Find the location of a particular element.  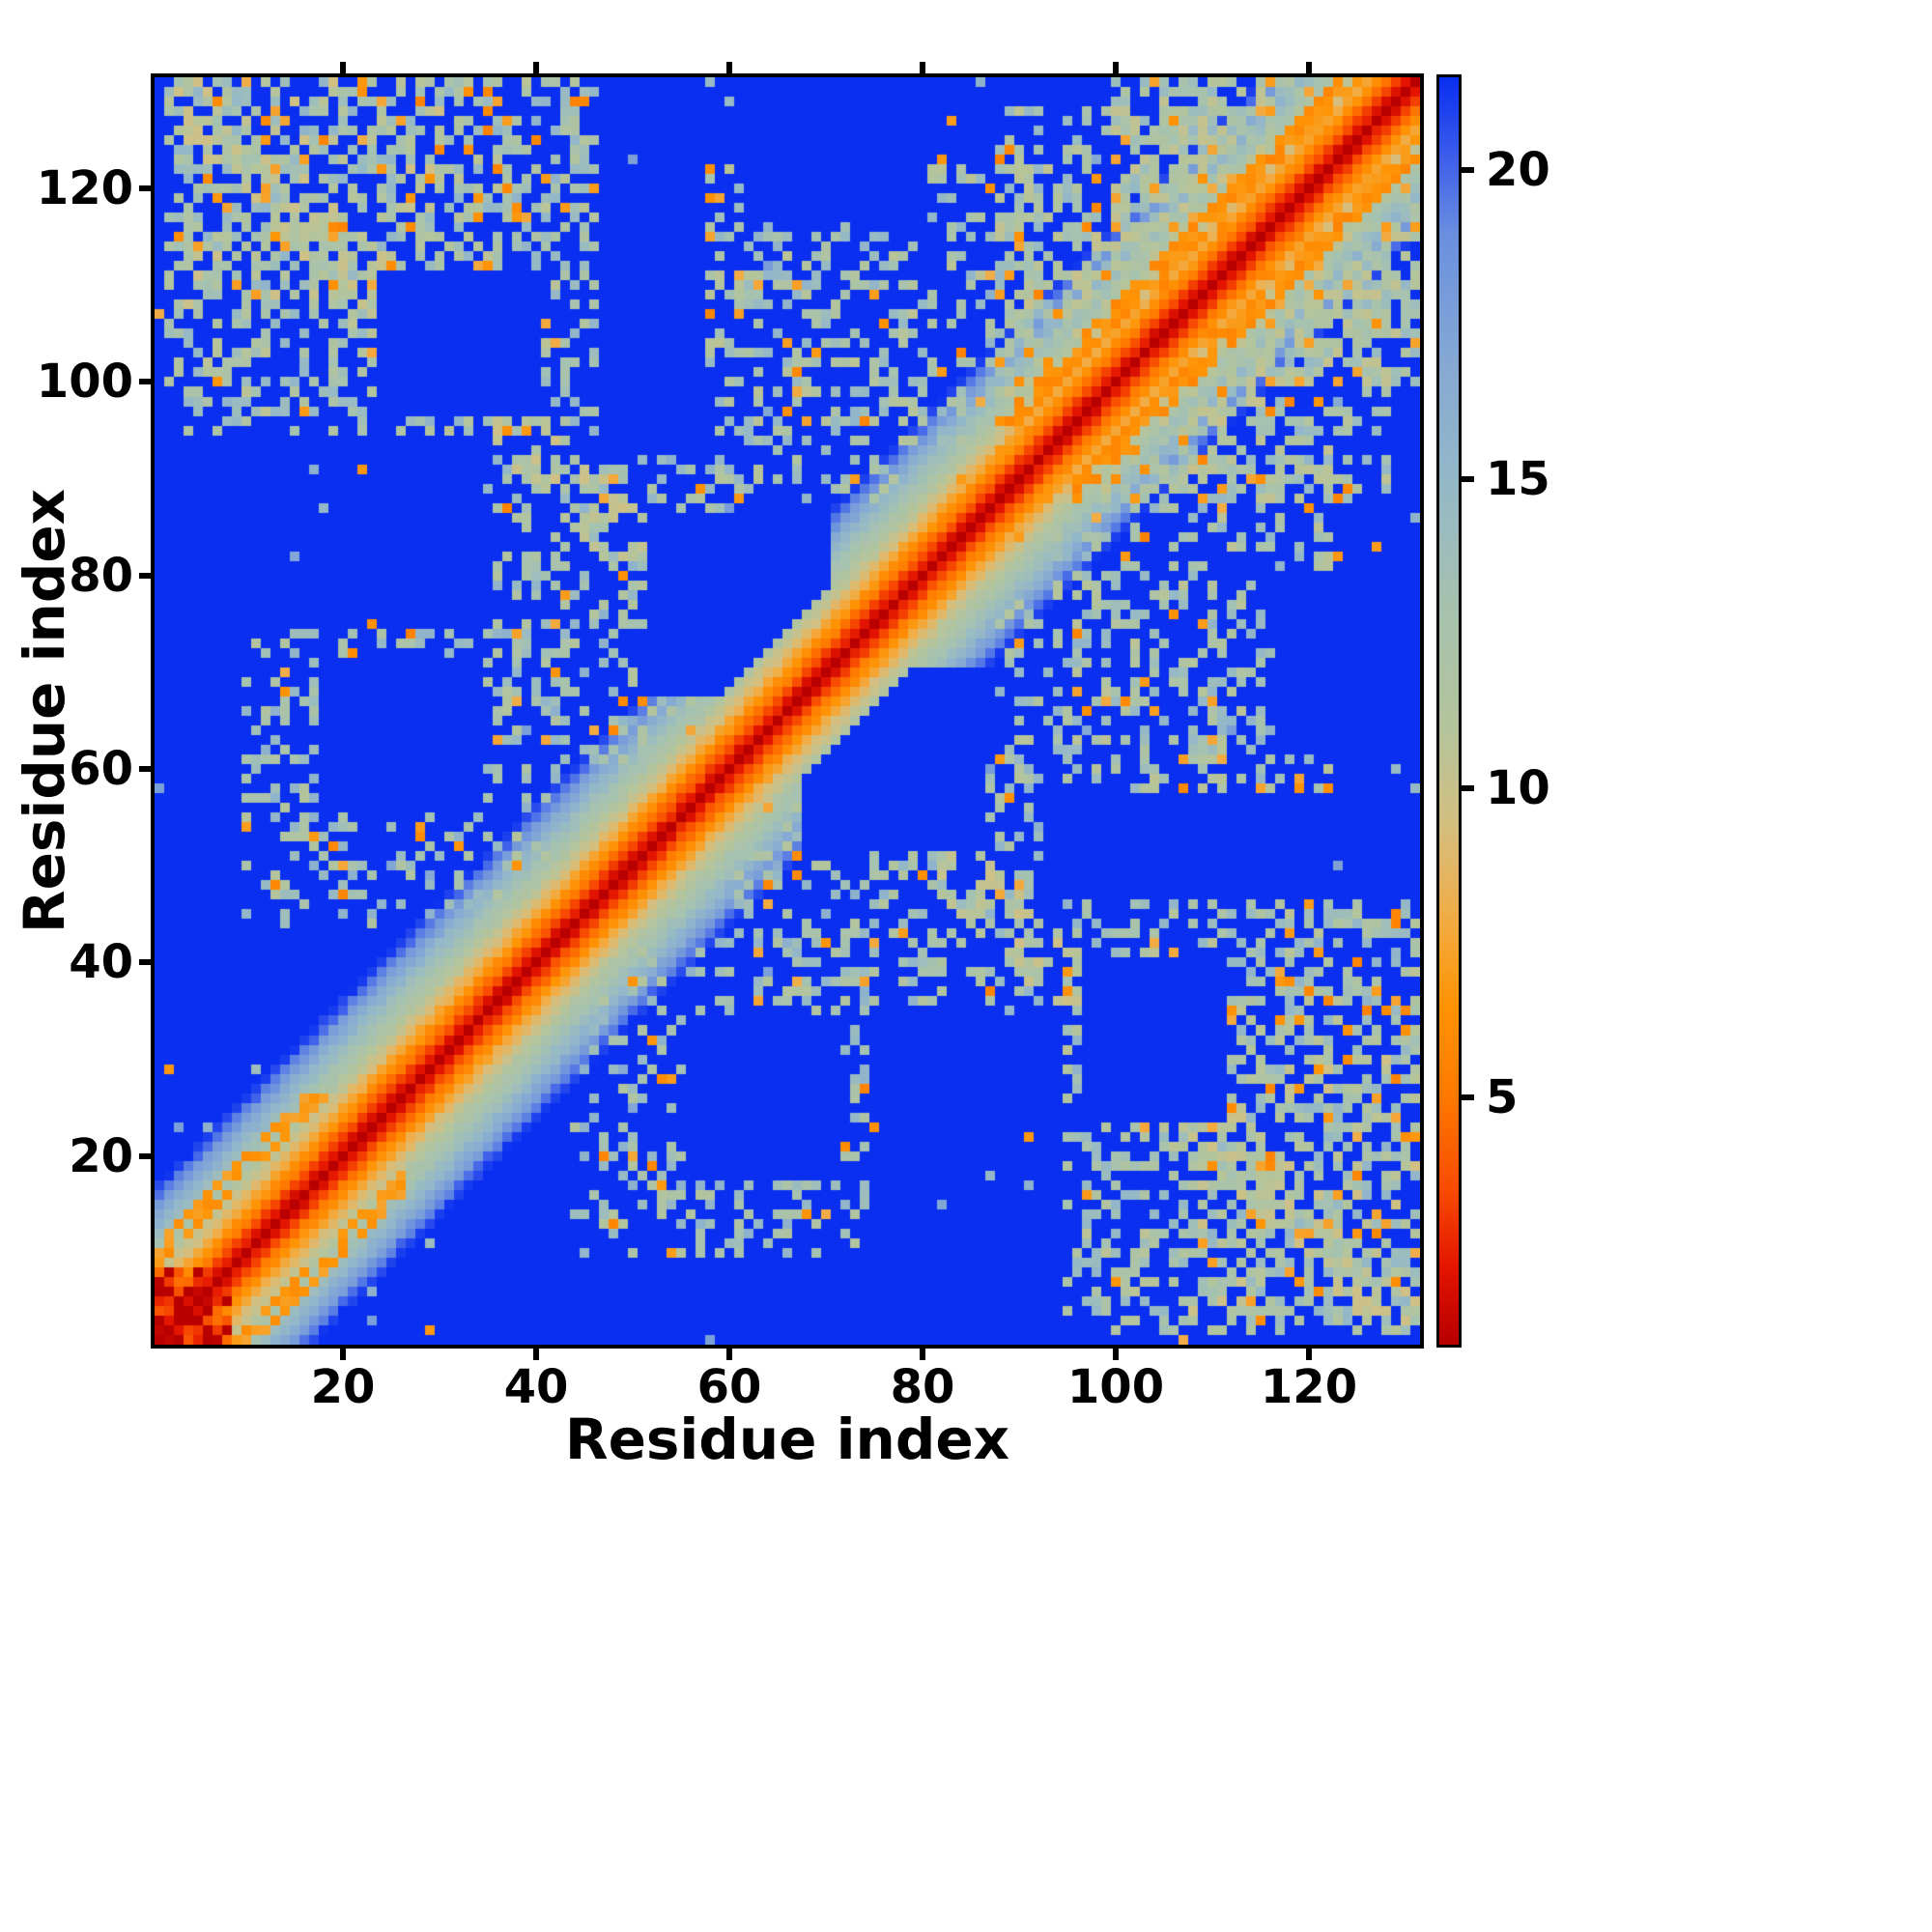

x-tick-label: 60 is located at coordinates (729, 1387).